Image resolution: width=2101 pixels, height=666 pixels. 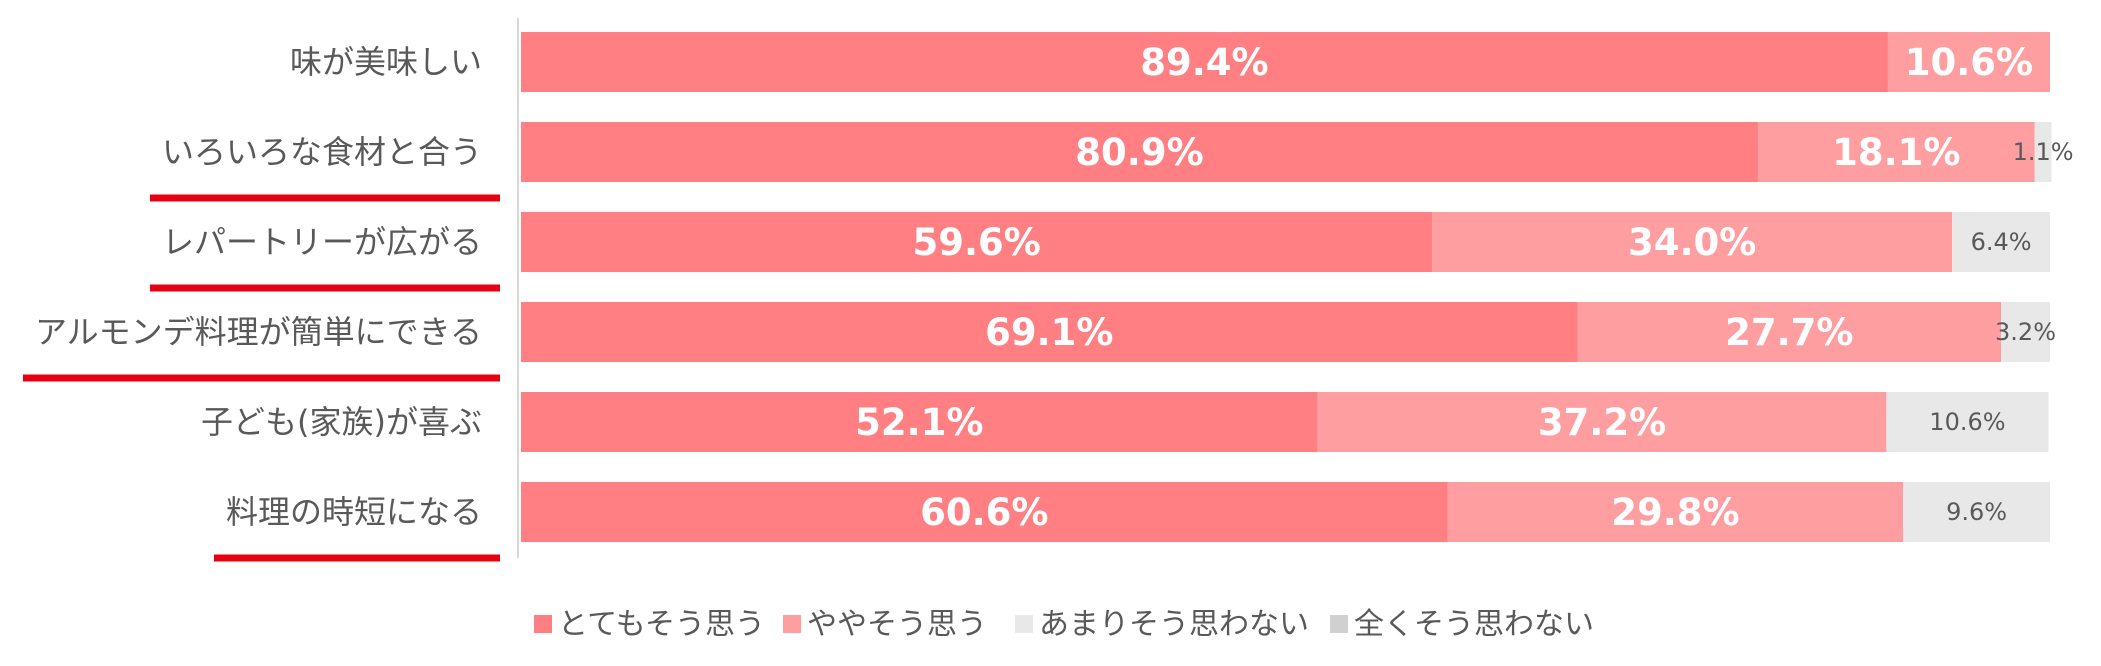 I want to click on data-label: 60.6%, so click(x=984, y=512).